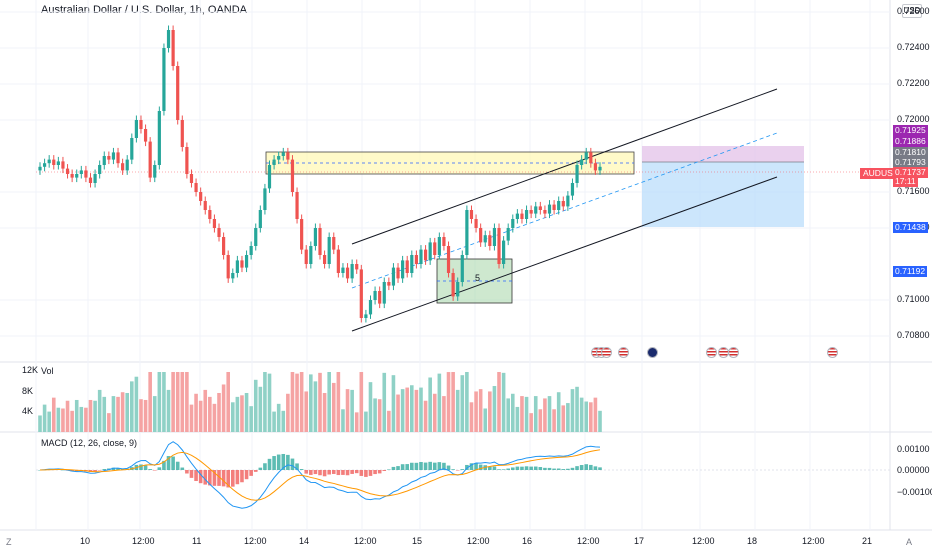 This screenshot has height=550, width=932. What do you see at coordinates (652, 352) in the screenshot?
I see `au-flag-icon` at bounding box center [652, 352].